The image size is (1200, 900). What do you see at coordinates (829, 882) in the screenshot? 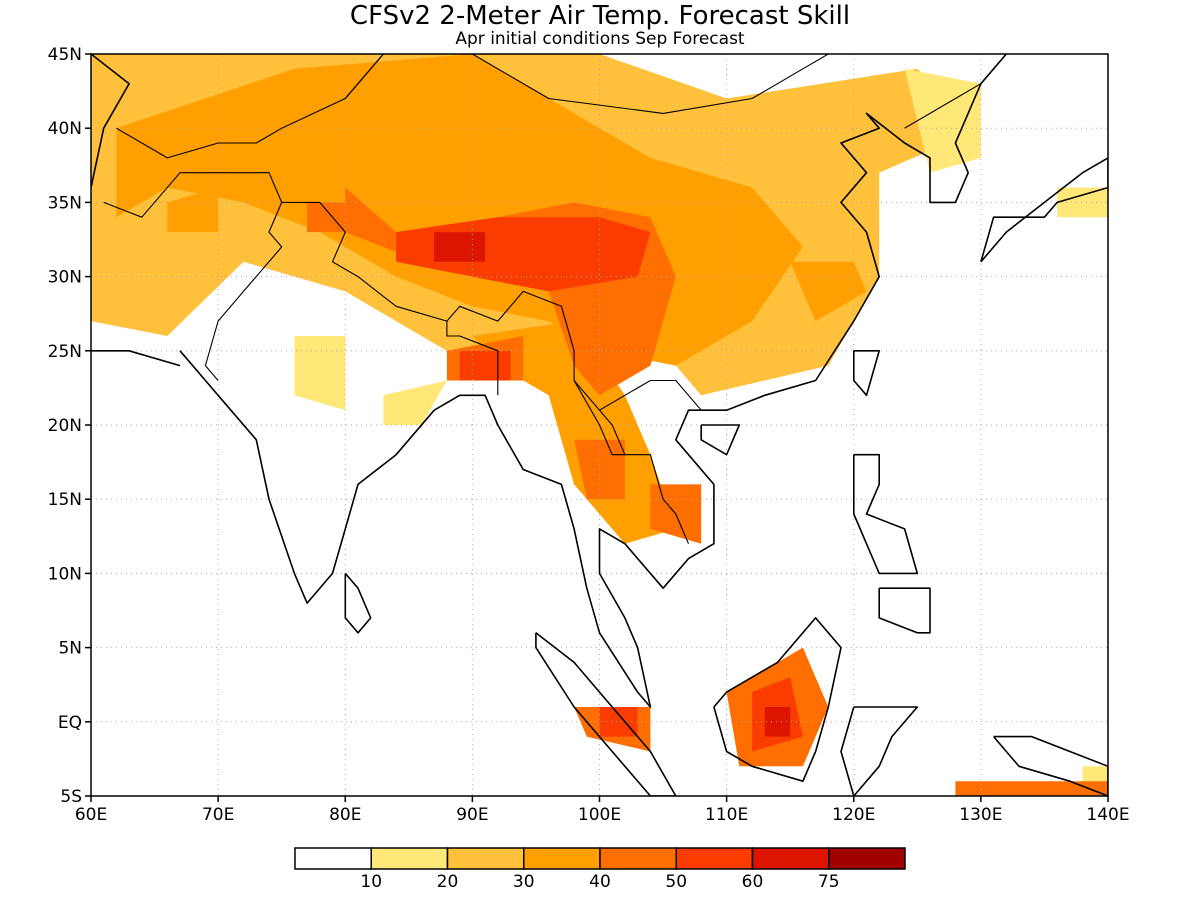
I see `colorbar-label: 75` at bounding box center [829, 882].